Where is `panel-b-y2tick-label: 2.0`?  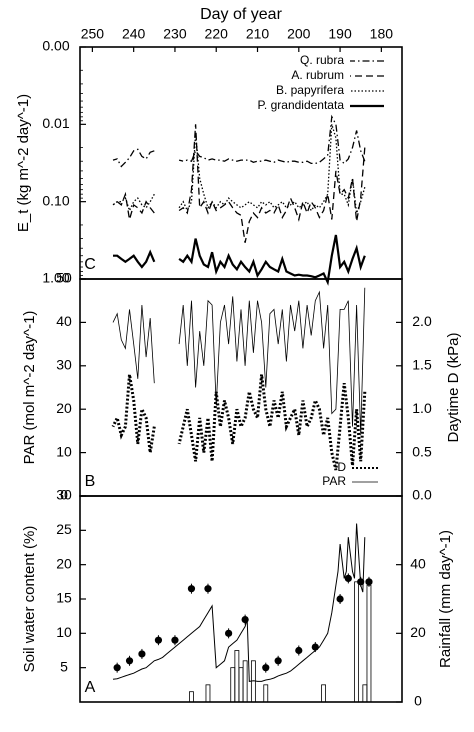 panel-b-y2tick-label: 2.0 is located at coordinates (422, 321).